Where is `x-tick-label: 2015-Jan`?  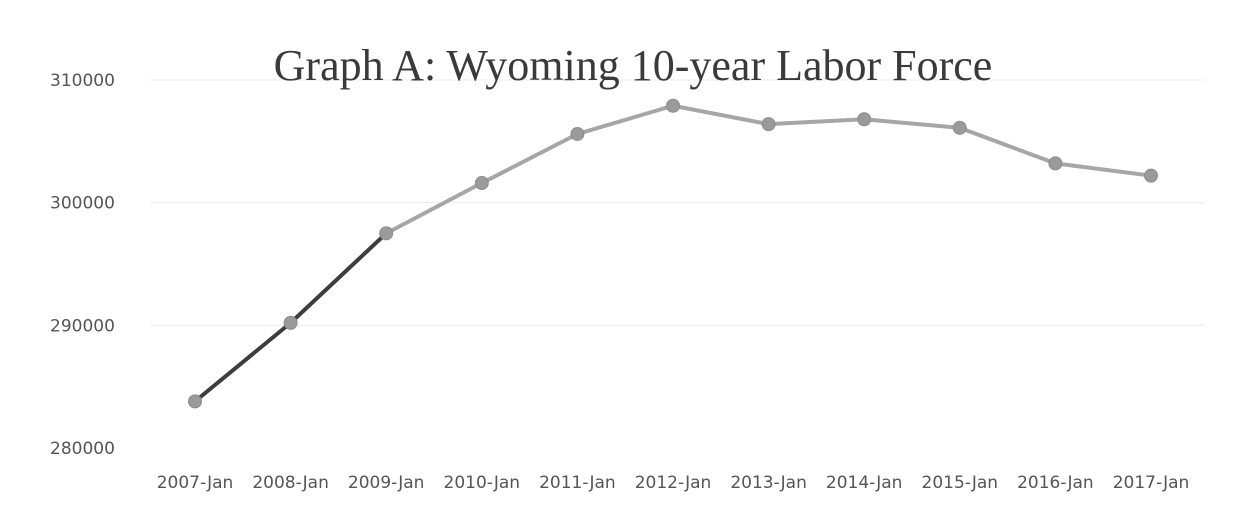
x-tick-label: 2015-Jan is located at coordinates (960, 483).